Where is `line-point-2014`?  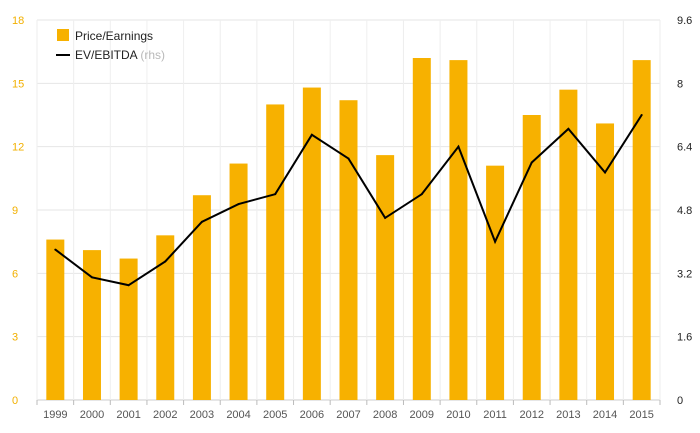 line-point-2014 is located at coordinates (605, 172).